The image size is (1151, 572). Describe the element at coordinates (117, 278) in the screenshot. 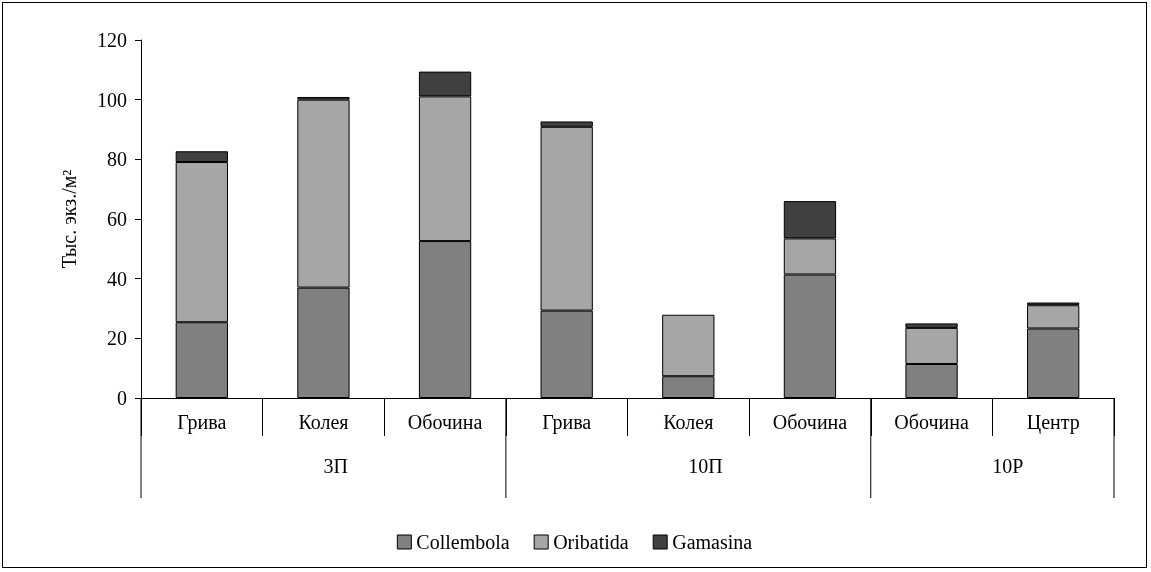

I see `y-tick-label: 40` at that location.